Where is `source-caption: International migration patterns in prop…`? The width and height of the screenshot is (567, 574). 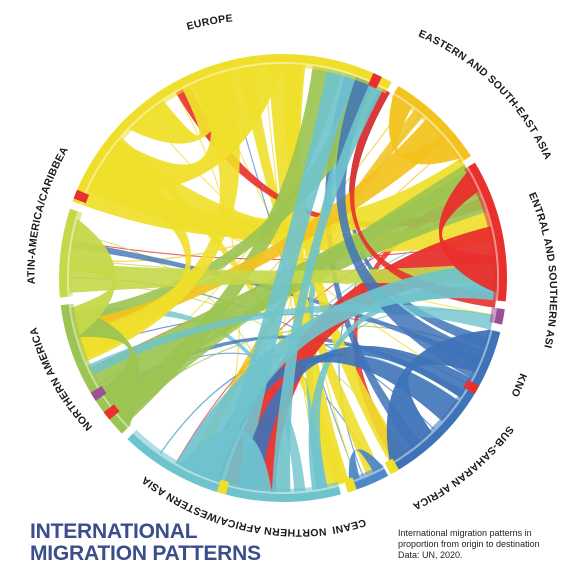 source-caption: International migration patterns in prop… is located at coordinates (469, 544).